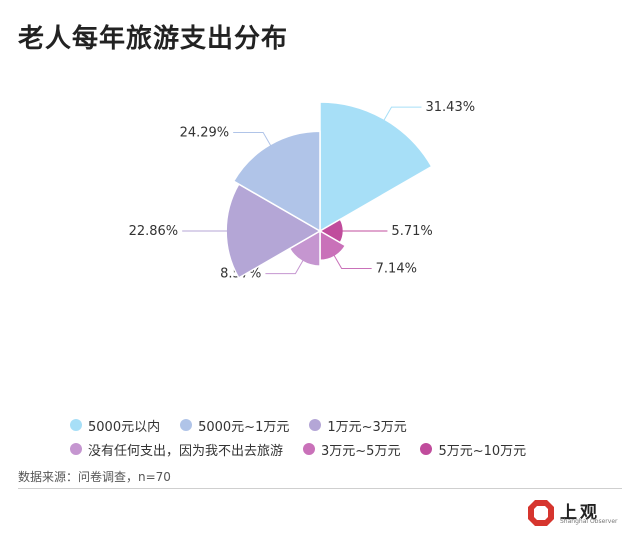  Describe the element at coordinates (361, 451) in the screenshot. I see `legend-label: 3万元~5万元` at that location.